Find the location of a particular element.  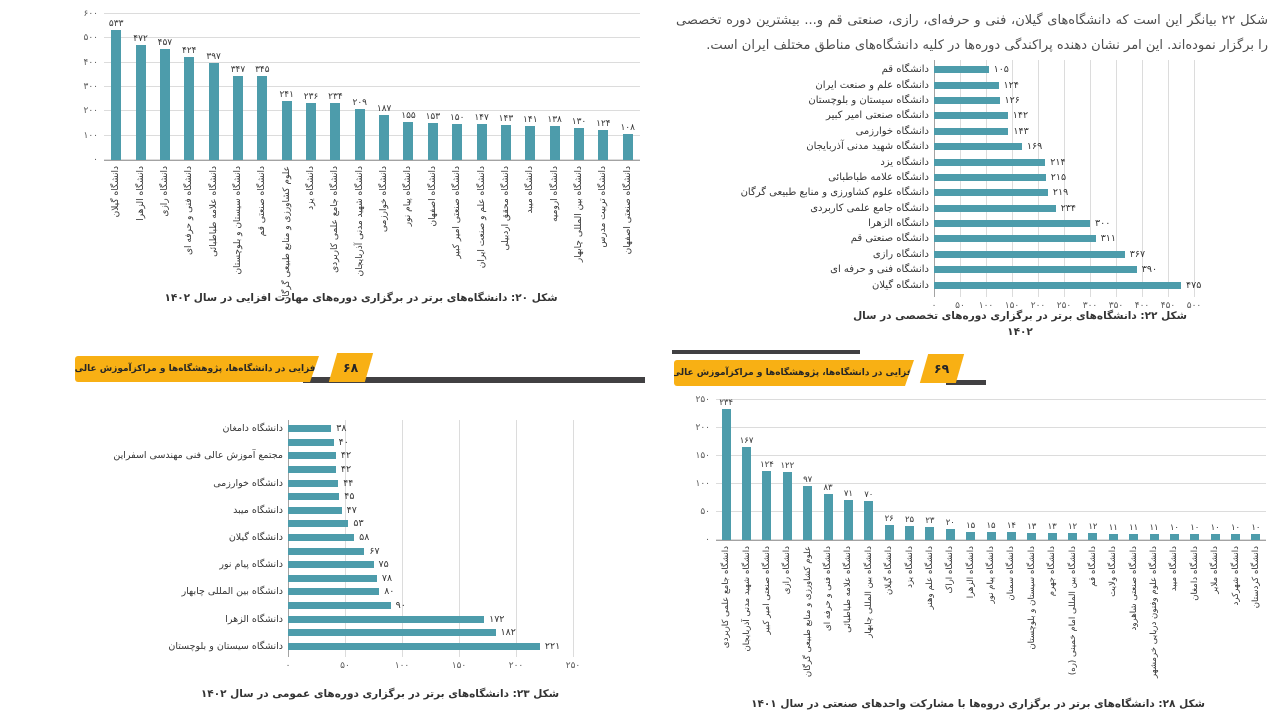

bar-value-label: ۱۳ is located at coordinates (1052, 526).